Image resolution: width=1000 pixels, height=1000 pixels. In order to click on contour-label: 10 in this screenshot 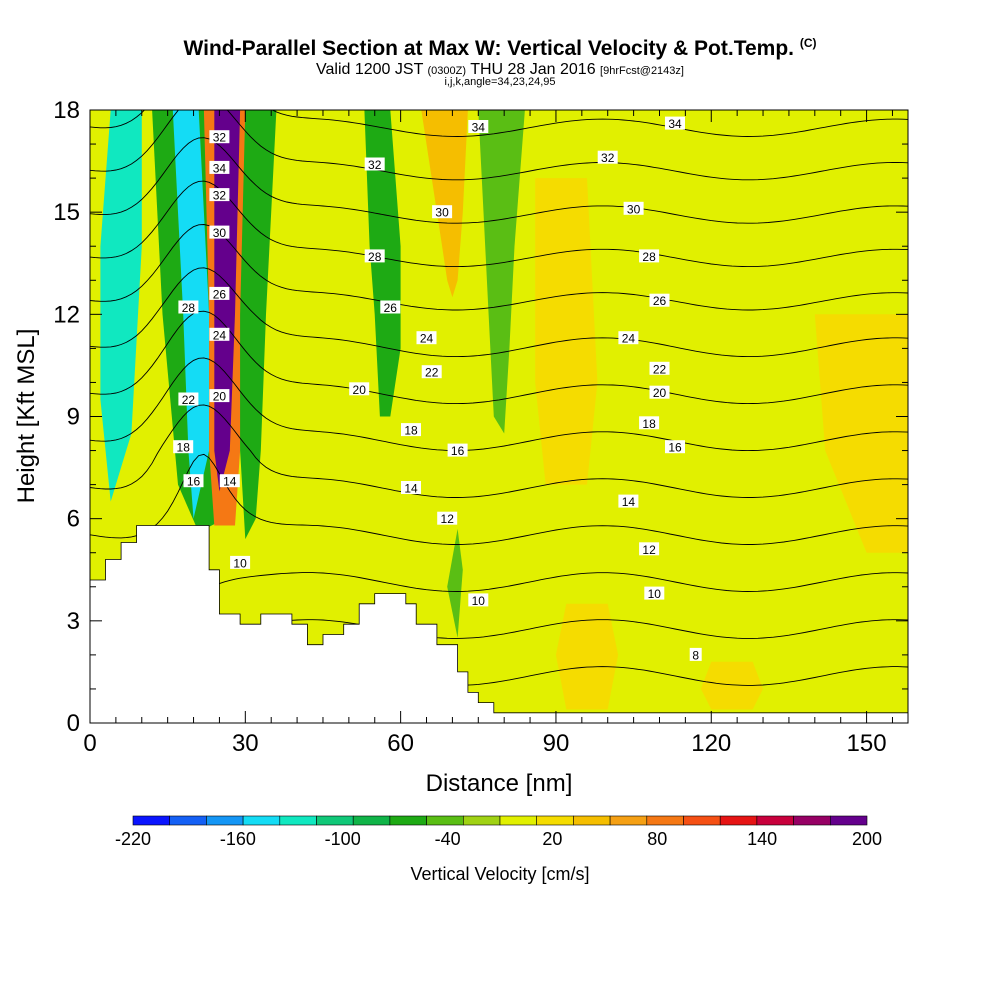, I will do `click(655, 594)`.